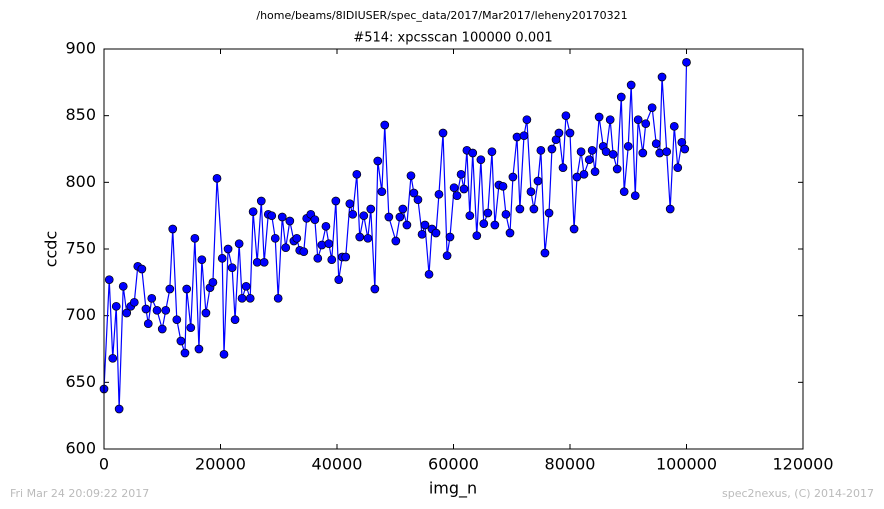  Describe the element at coordinates (80, 314) in the screenshot. I see `y-tick-label: 700` at that location.